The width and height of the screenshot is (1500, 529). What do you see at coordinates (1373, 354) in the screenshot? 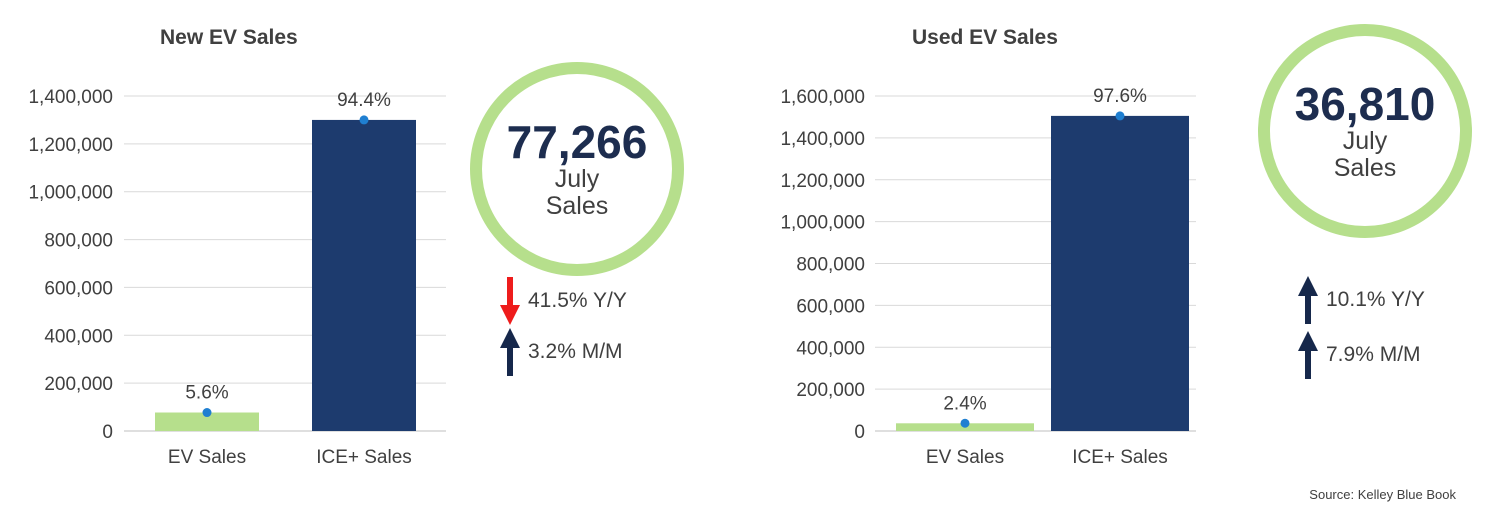
I see `used-mom-text: 7.9% M/M` at bounding box center [1373, 354].